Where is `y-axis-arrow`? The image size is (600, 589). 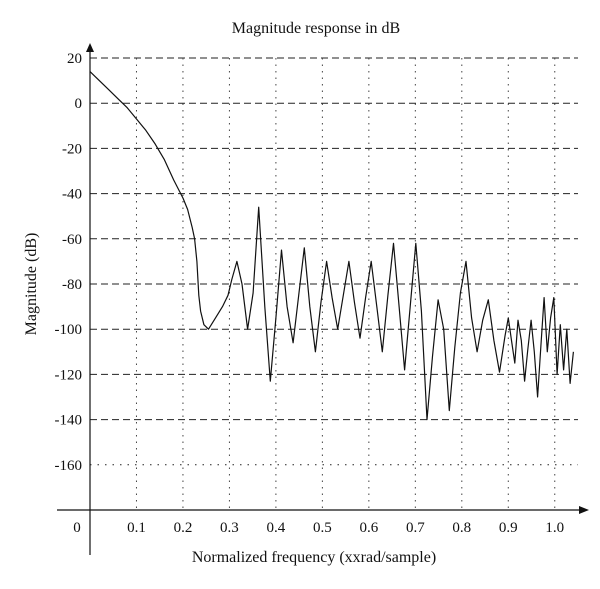
y-axis-arrow is located at coordinates (90, 47).